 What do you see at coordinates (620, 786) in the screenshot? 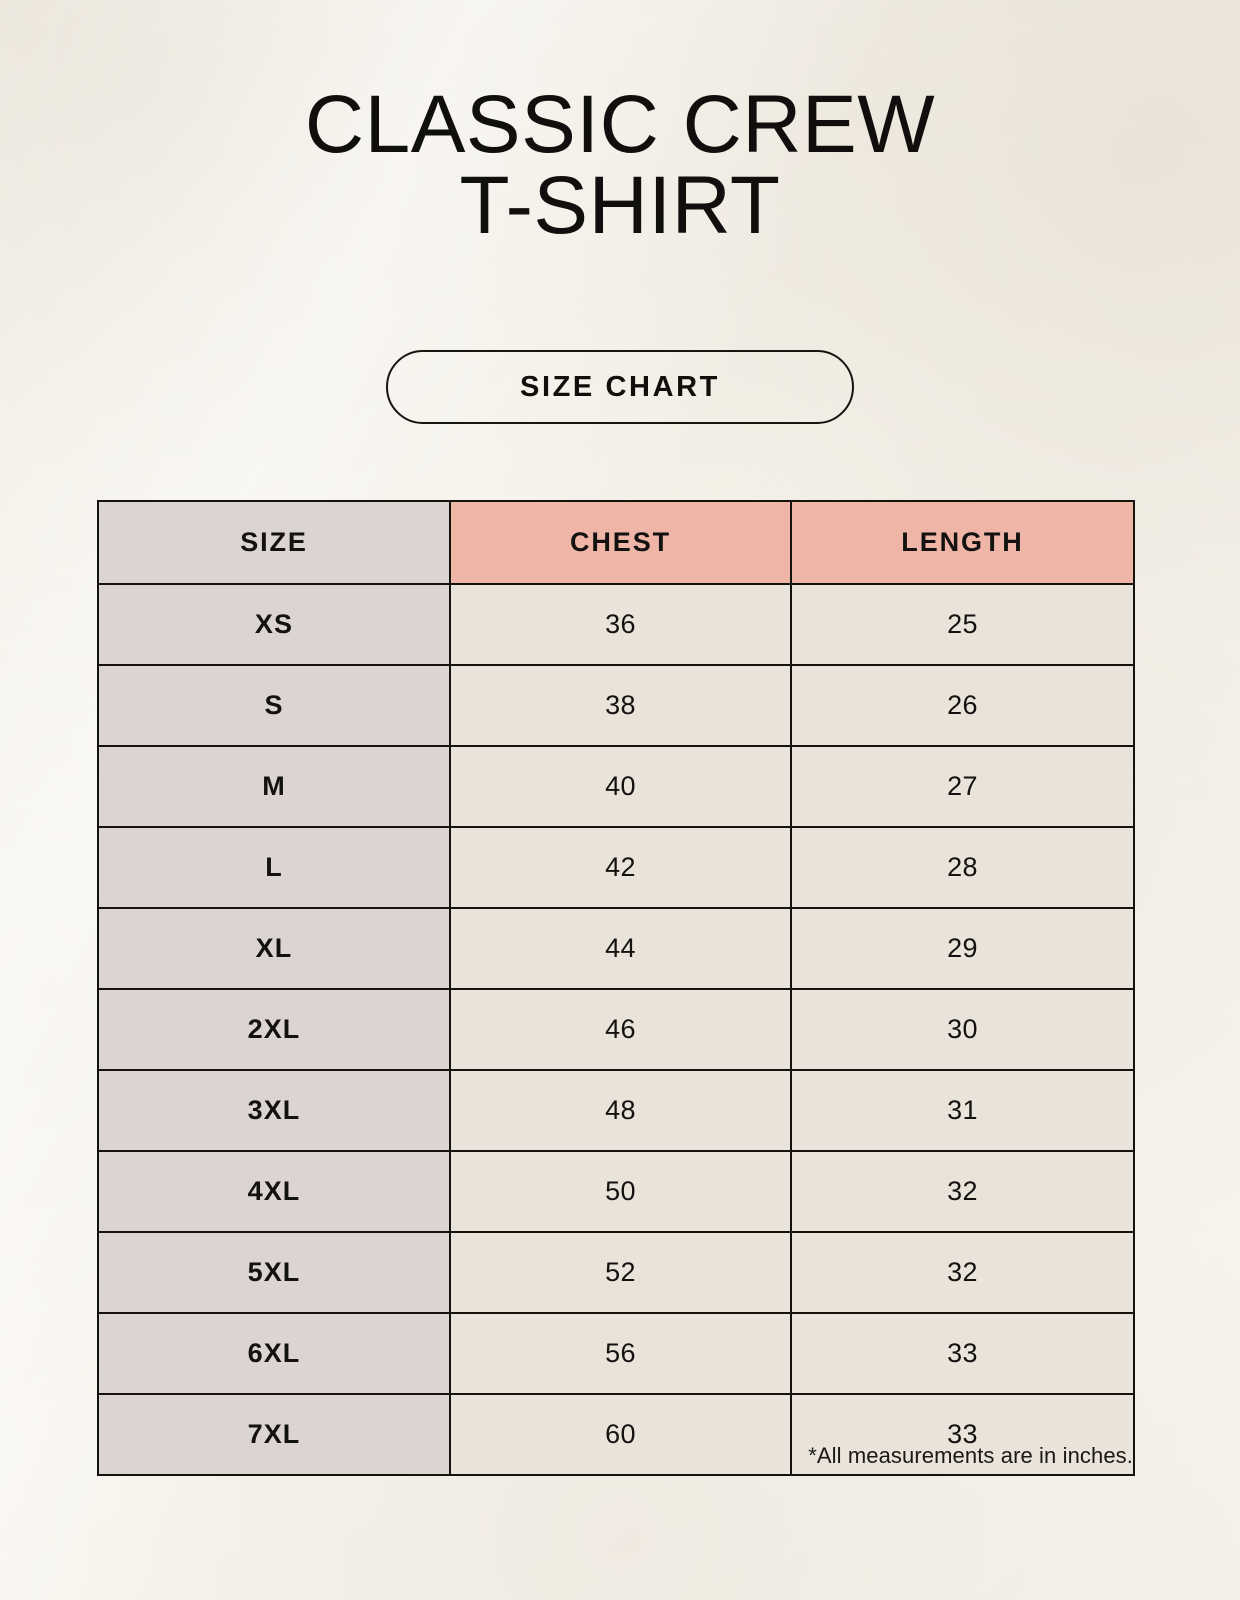
I see `cell-chest: 40` at bounding box center [620, 786].